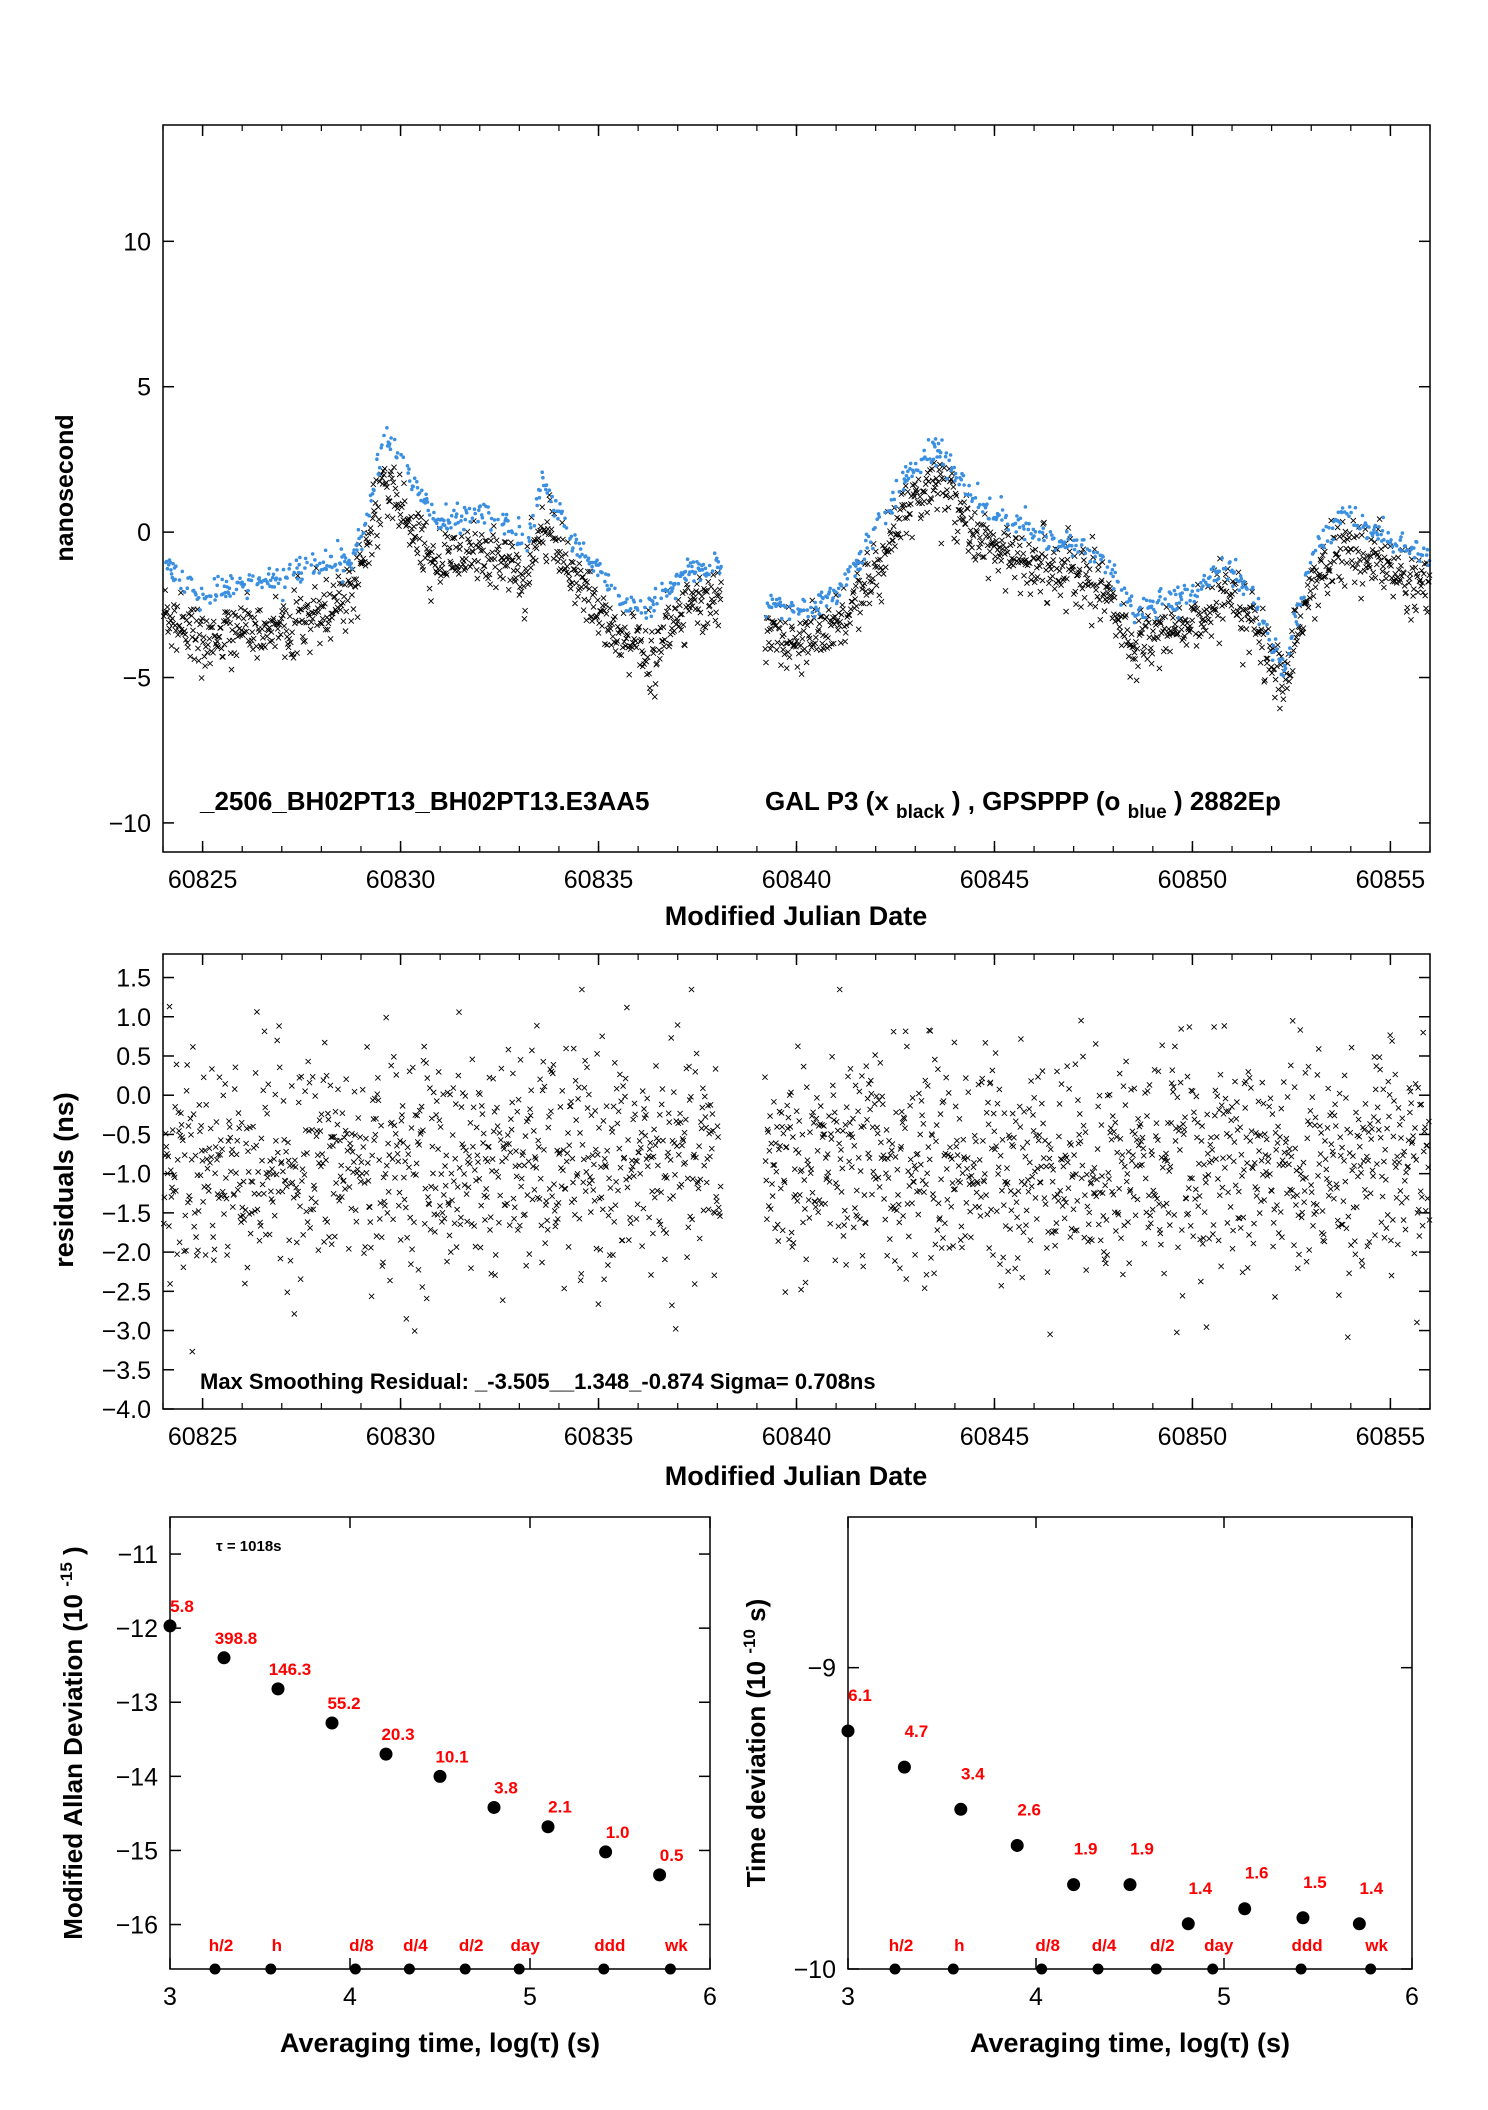  I want to click on y-axis-title-main: Modified Allan Deviation (10, so click(73, 1767).